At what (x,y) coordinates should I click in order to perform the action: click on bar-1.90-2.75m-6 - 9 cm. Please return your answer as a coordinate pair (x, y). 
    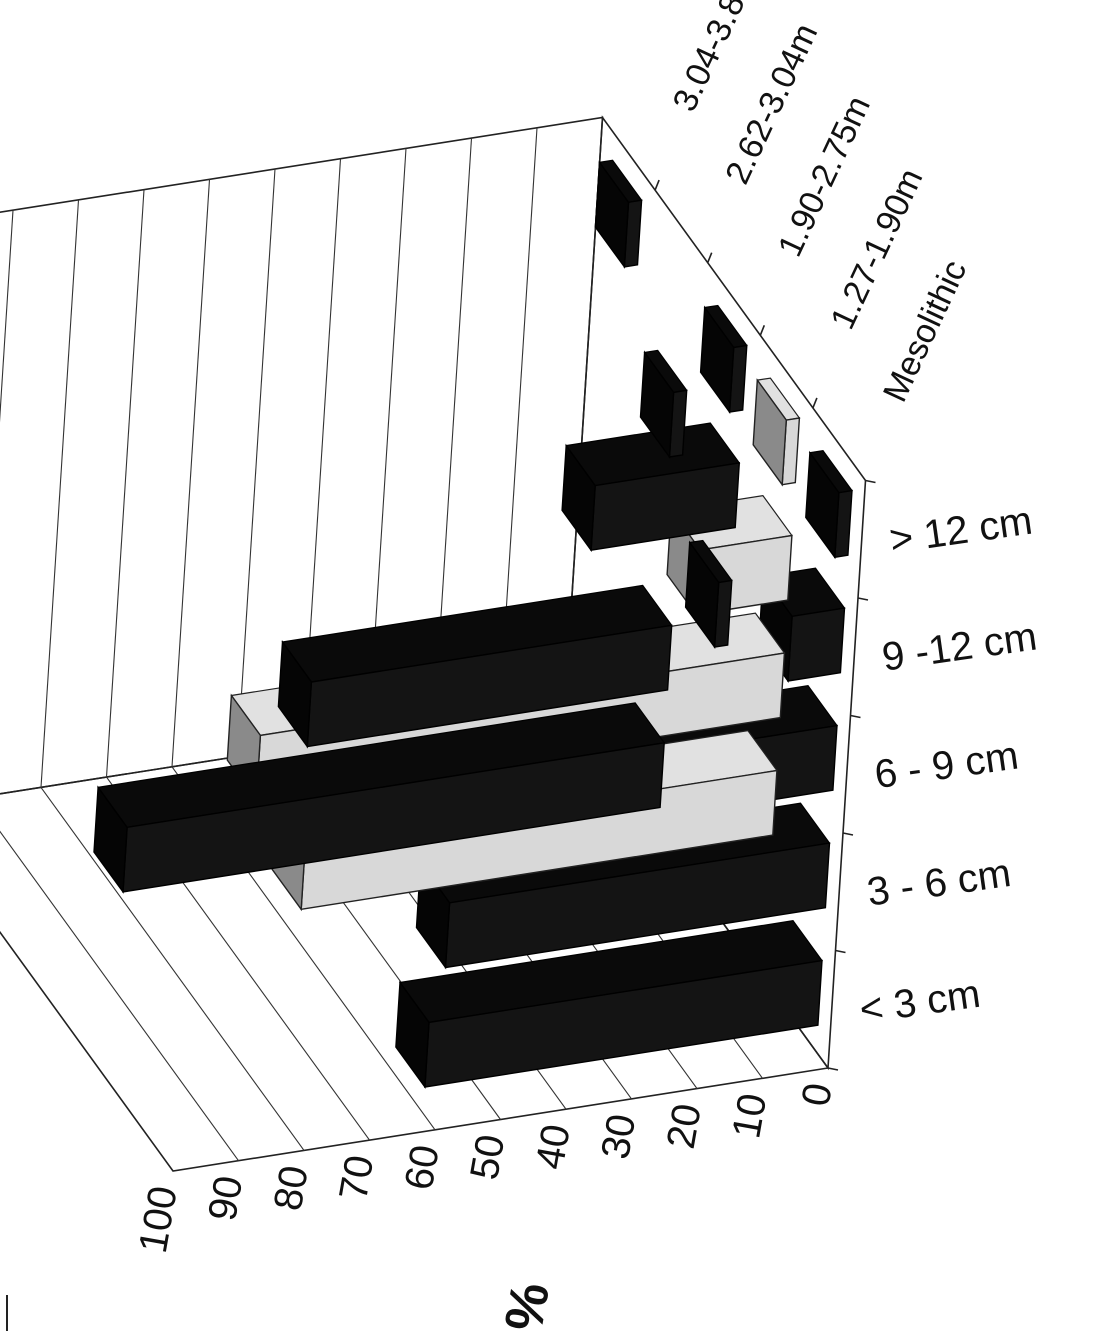
    Looking at the image, I should click on (708, 594).